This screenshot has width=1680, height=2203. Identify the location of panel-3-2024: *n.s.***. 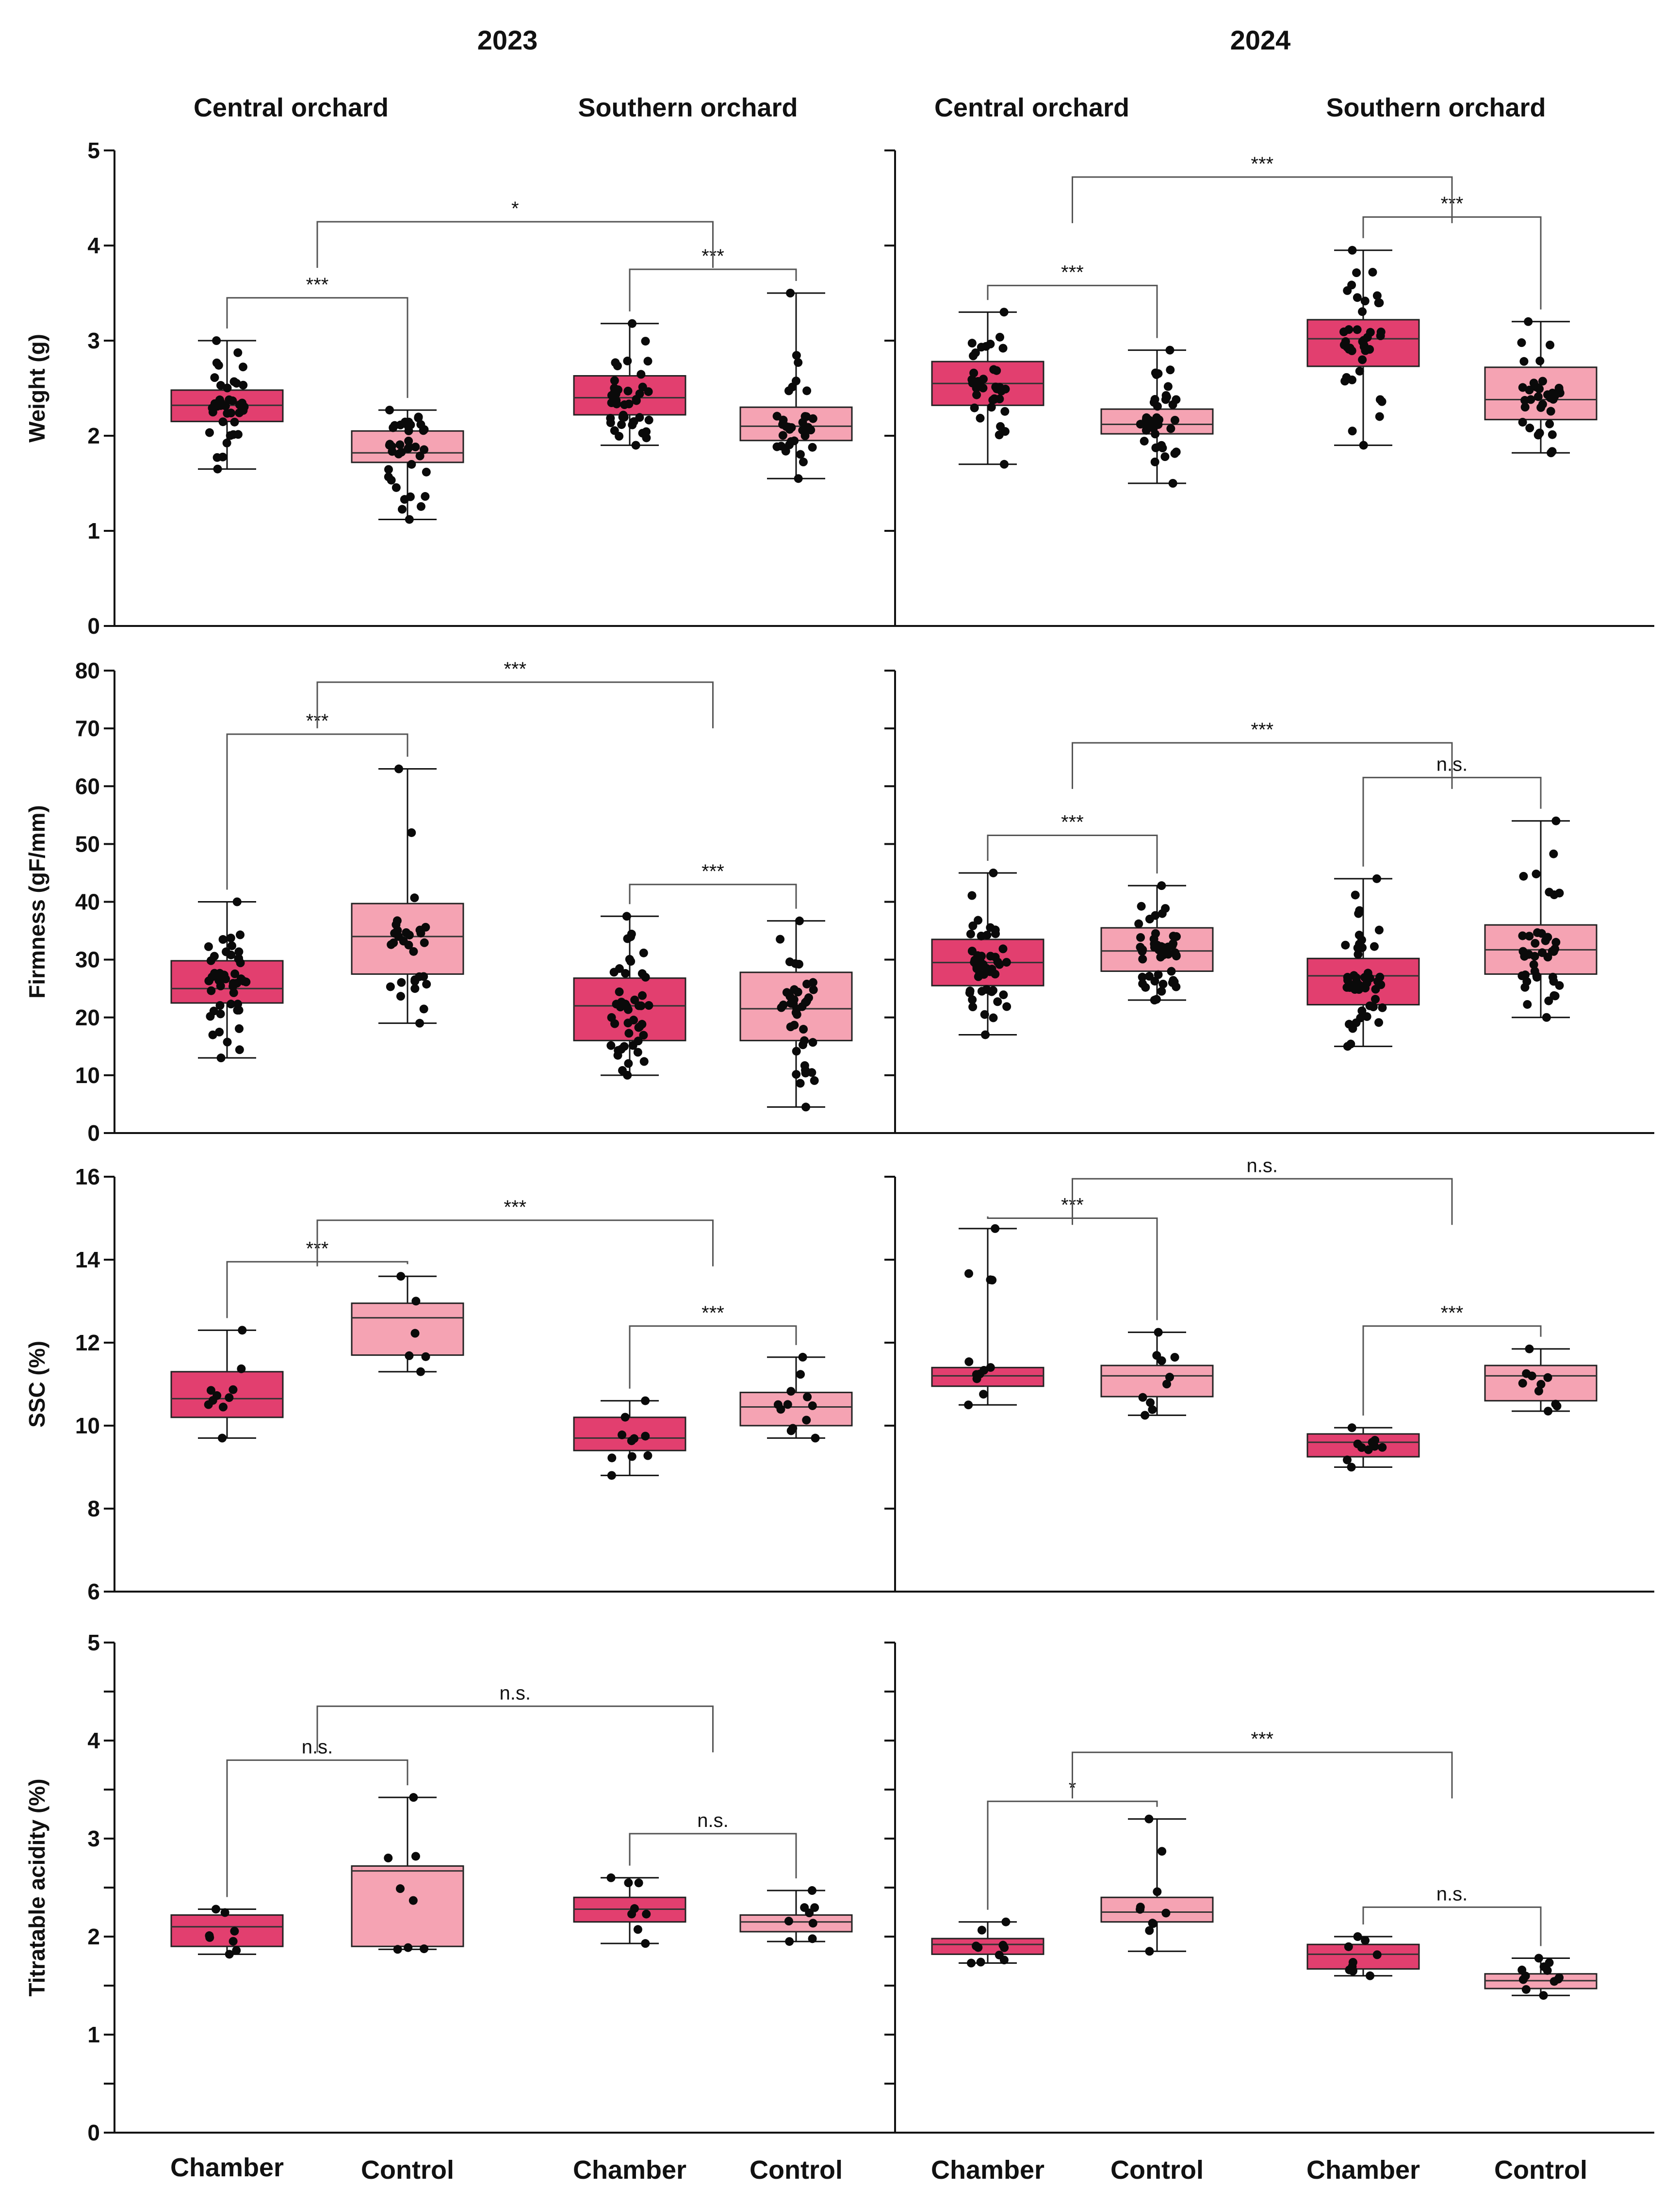
(1269, 1888).